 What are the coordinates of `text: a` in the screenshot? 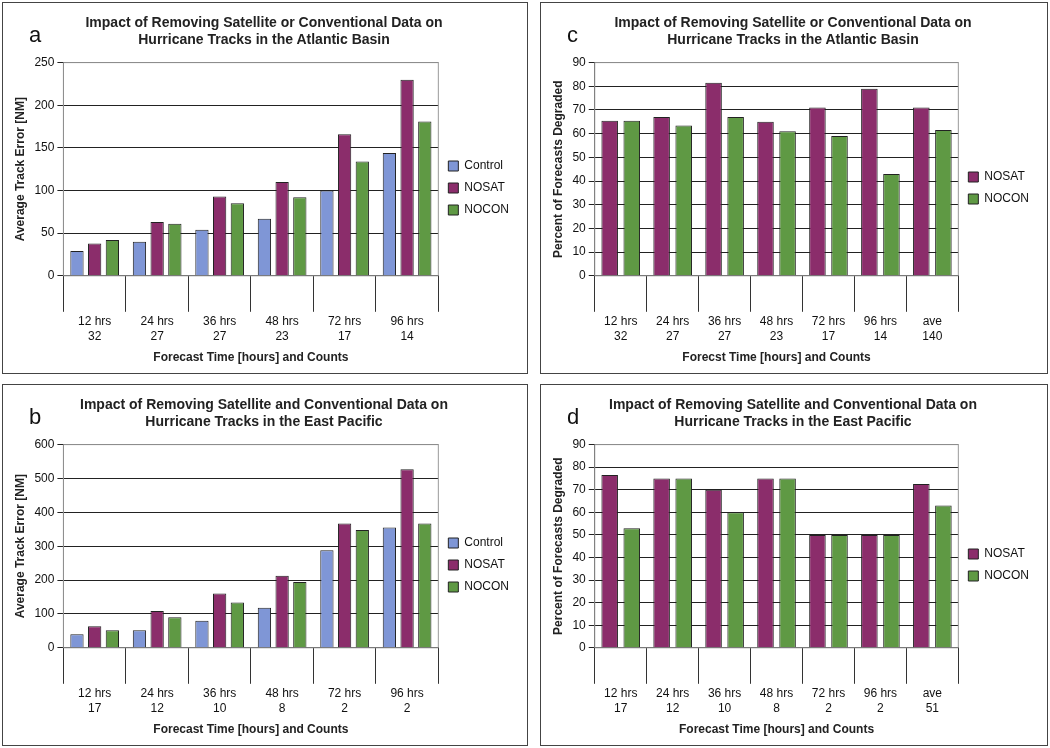 It's located at (35, 35).